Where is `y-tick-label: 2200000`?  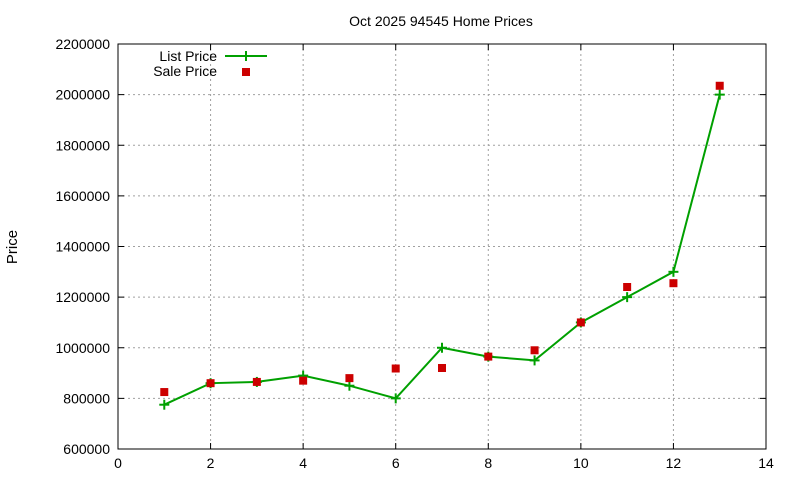
y-tick-label: 2200000 is located at coordinates (82, 44).